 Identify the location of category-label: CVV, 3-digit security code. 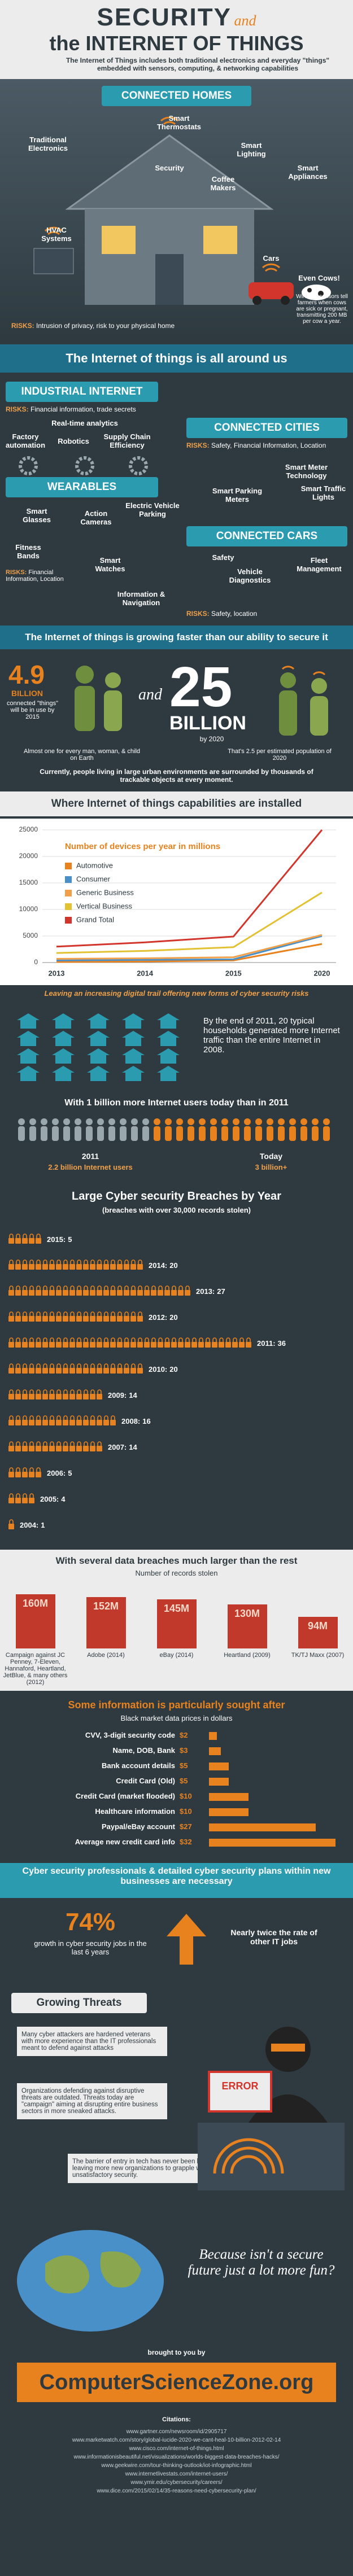
(130, 1735).